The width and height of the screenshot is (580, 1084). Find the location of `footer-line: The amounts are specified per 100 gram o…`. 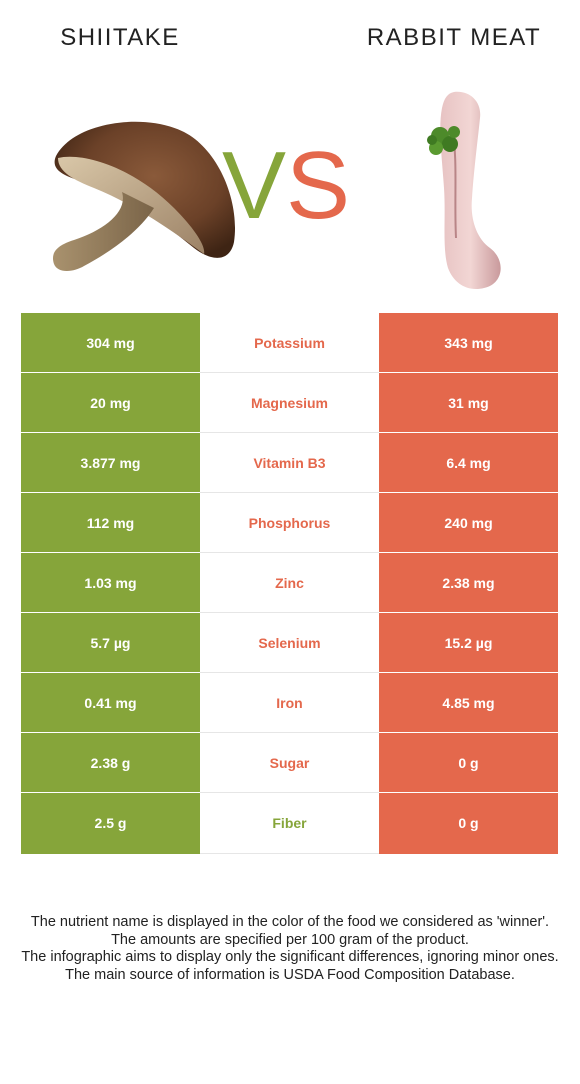

footer-line: The amounts are specified per 100 gram o… is located at coordinates (290, 939).